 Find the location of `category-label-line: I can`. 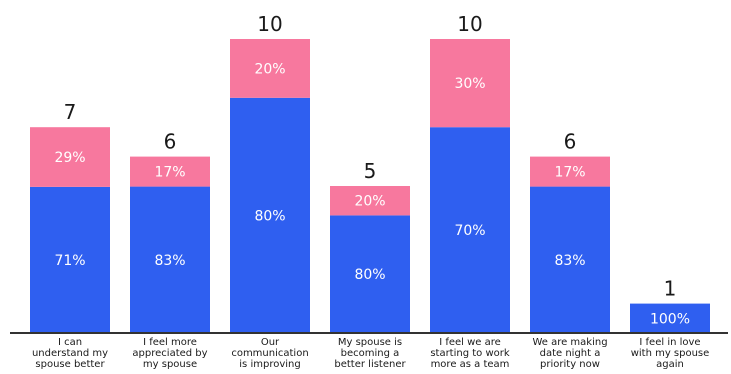

category-label-line: I can is located at coordinates (70, 342).